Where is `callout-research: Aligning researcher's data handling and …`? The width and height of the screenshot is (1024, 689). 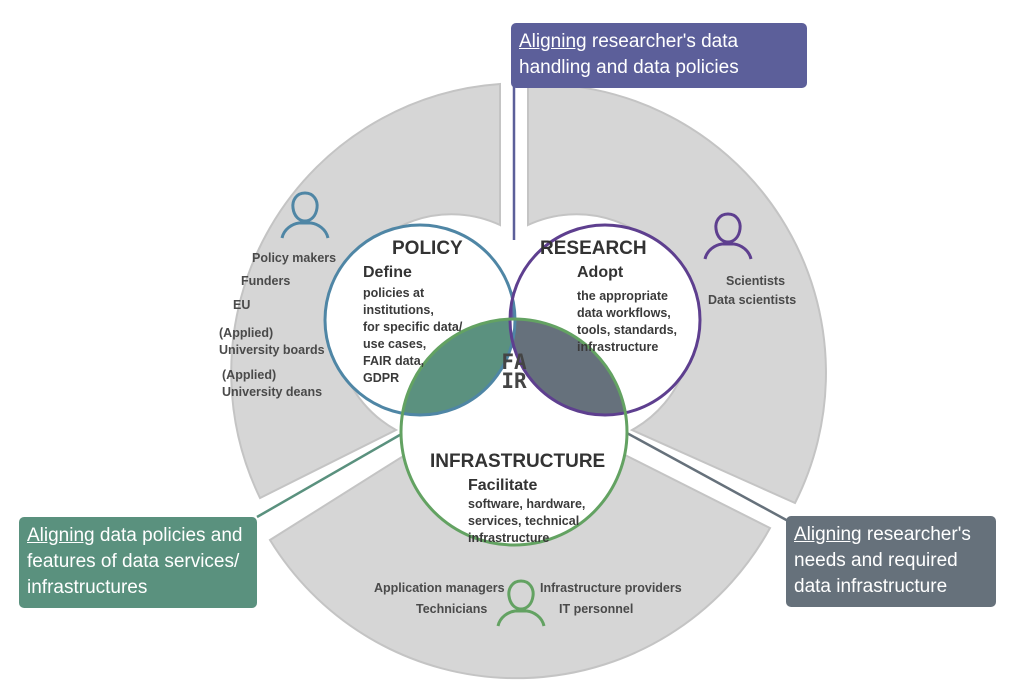 callout-research: Aligning researcher's data handling and … is located at coordinates (659, 55).